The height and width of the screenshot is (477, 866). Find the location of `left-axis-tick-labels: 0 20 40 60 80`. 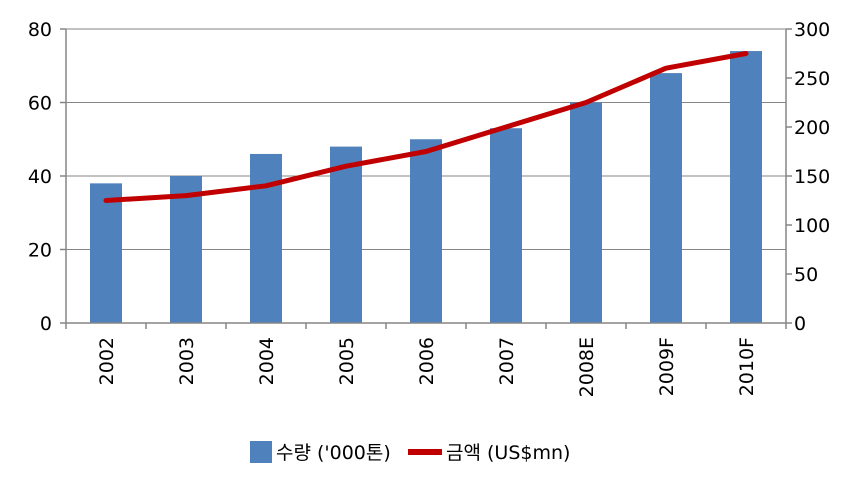

left-axis-tick-labels: 0 20 40 60 80 is located at coordinates (40, 177).